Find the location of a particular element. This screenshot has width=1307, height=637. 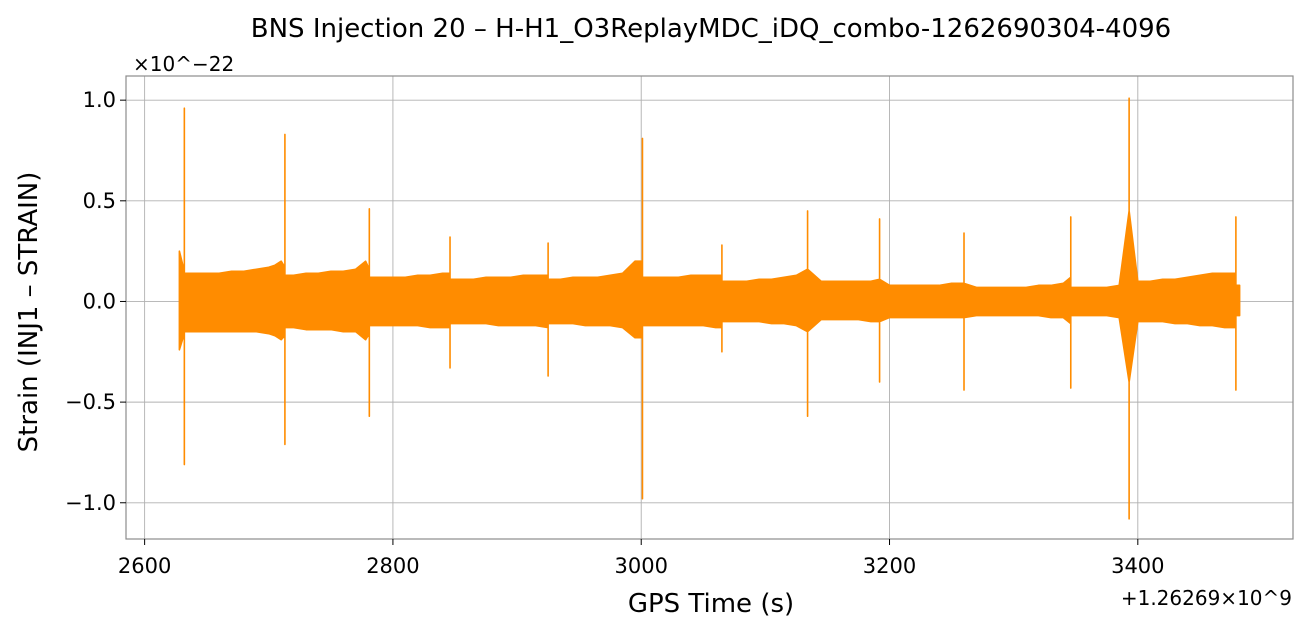

x-tick-label: 3400 is located at coordinates (1137, 566).